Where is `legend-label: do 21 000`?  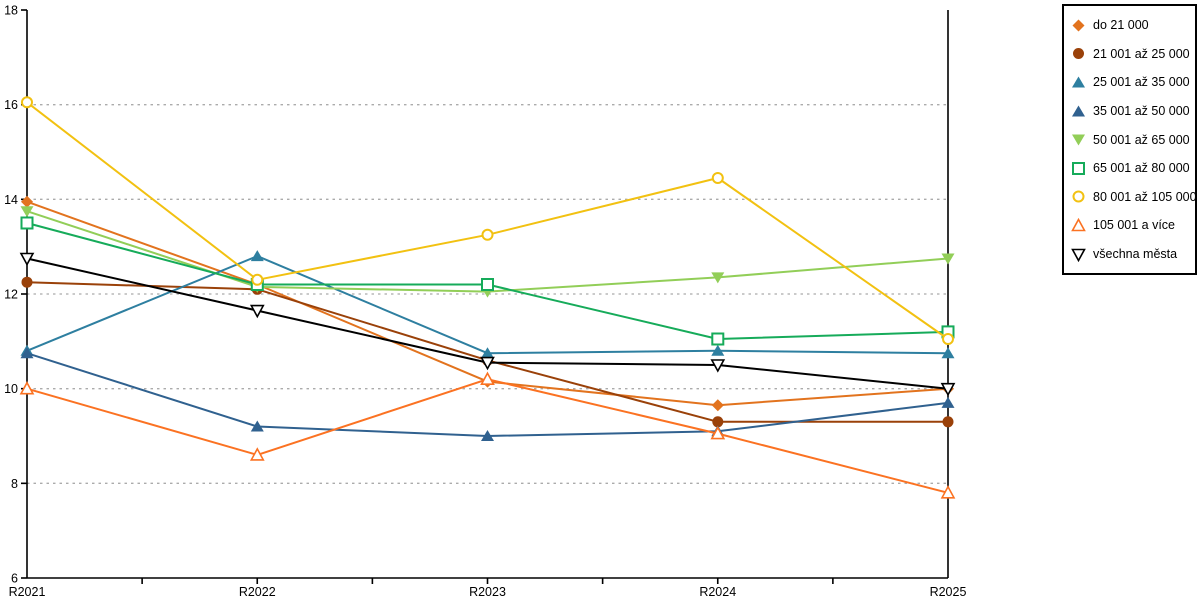
legend-label: do 21 000 is located at coordinates (1121, 25).